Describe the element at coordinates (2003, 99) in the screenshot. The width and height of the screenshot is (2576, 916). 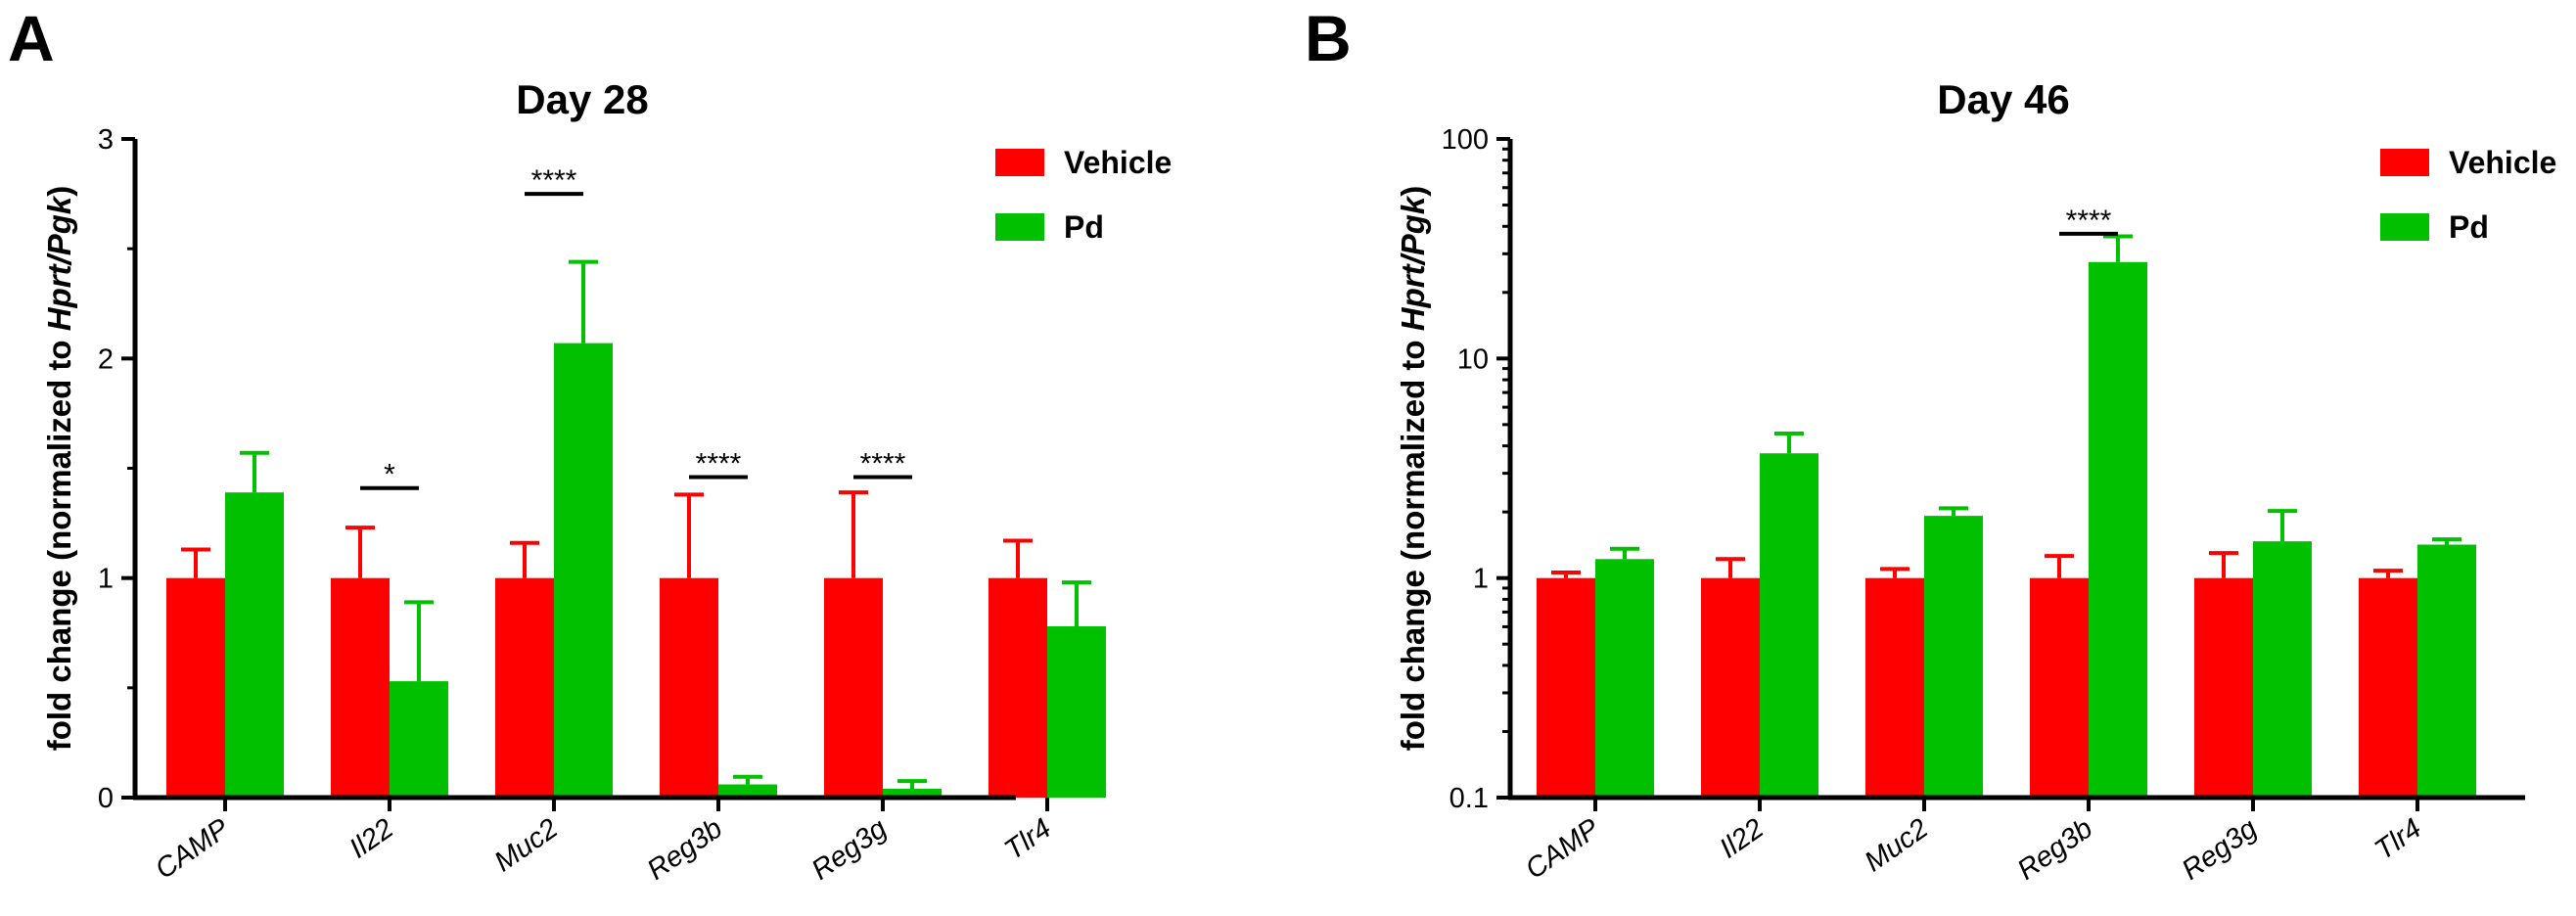
I see `chart-title: Day 46` at that location.